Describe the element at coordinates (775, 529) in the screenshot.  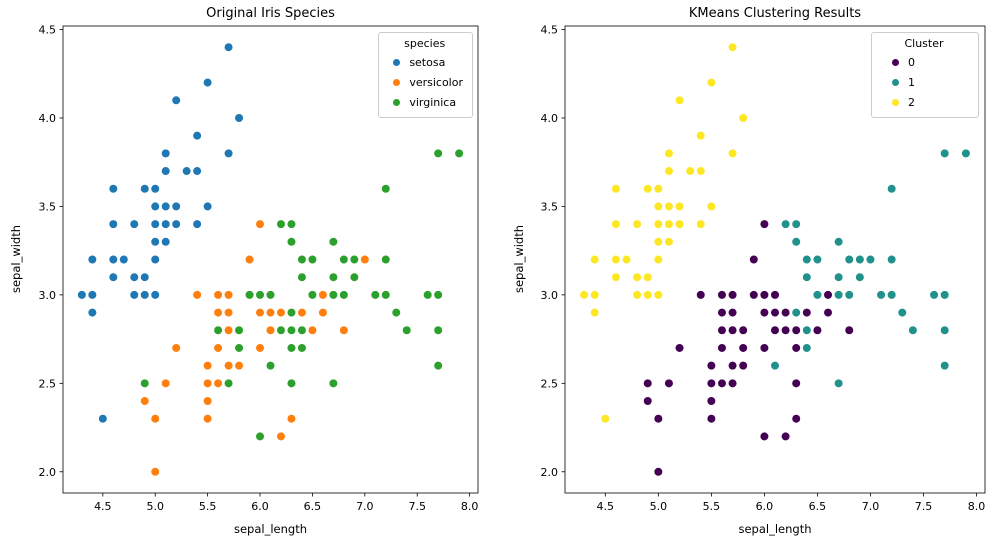
I see `x-axis-label: sepal_length` at that location.